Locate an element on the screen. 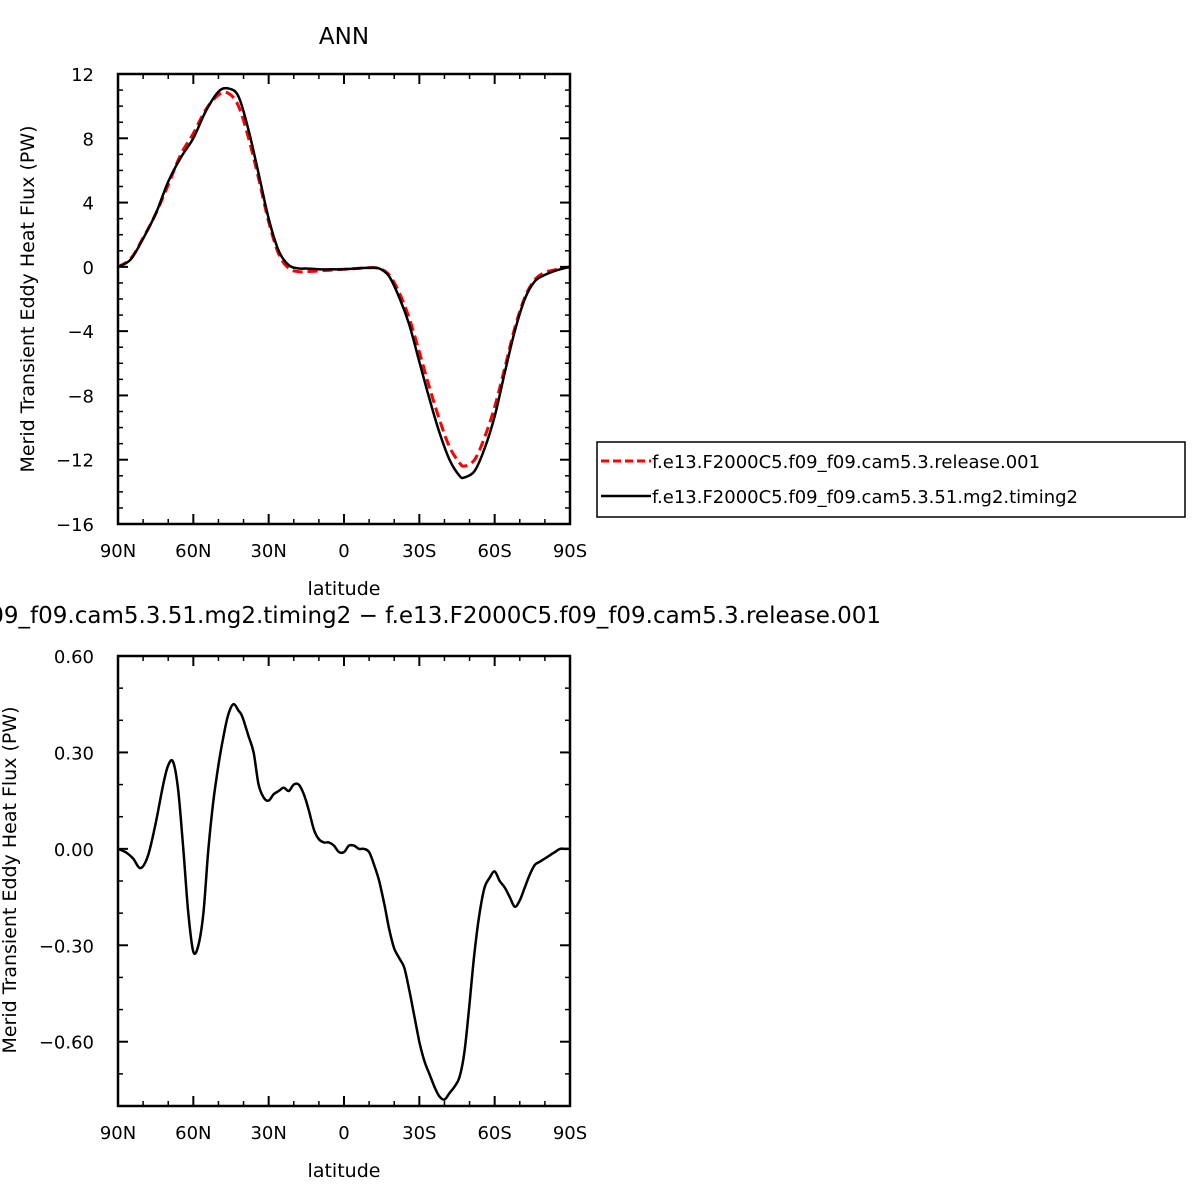  top-panel-ytick-label: 0 is located at coordinates (88, 268).